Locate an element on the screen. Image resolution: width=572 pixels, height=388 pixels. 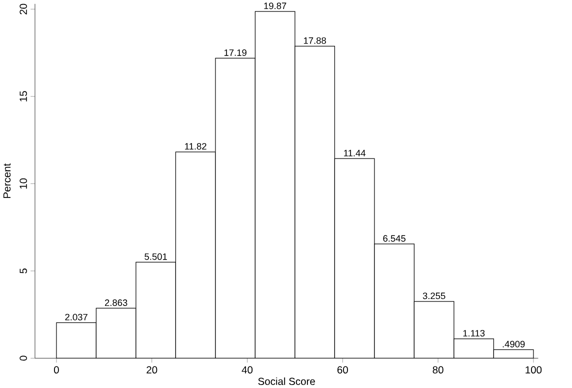
data-label: 1.113 is located at coordinates (474, 333).